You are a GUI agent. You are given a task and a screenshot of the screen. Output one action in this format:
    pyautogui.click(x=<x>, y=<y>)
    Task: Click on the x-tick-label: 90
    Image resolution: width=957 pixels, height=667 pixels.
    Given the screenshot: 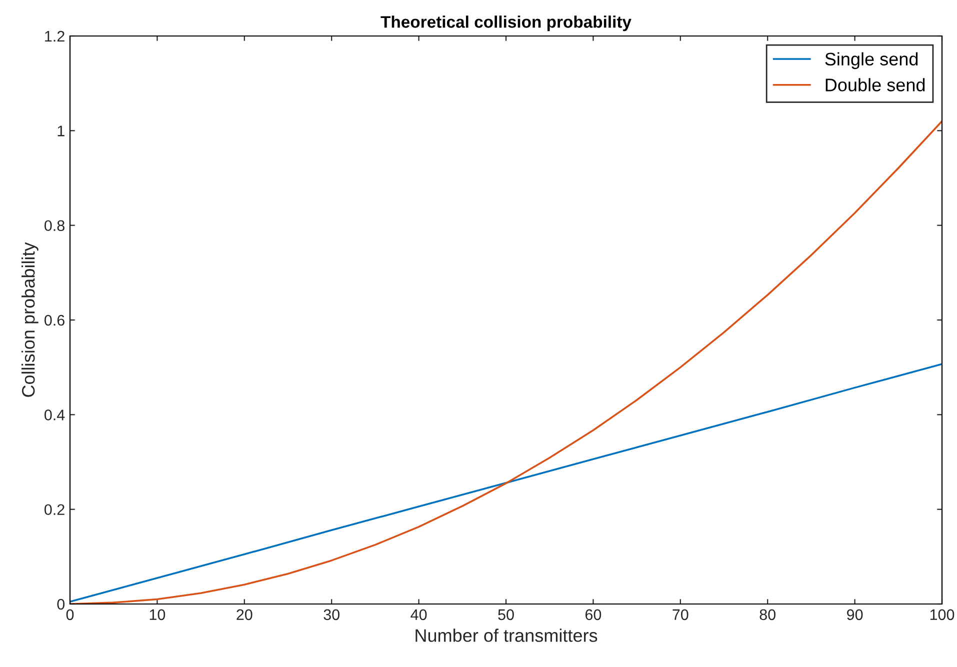 What is the action you would take?
    pyautogui.click(x=855, y=614)
    